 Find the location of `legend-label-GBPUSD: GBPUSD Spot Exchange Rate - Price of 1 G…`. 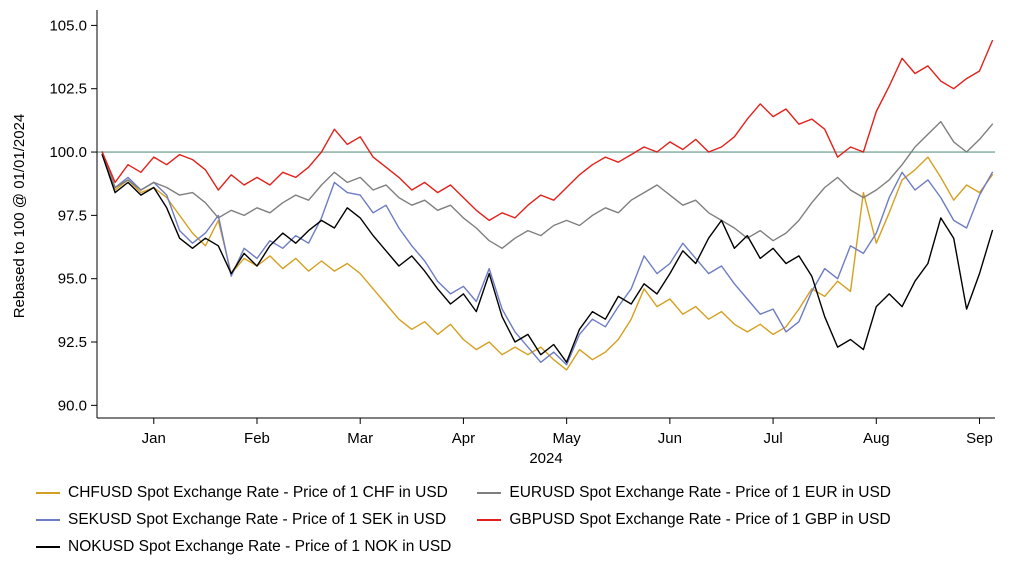

legend-label-GBPUSD: GBPUSD Spot Exchange Rate - Price of 1 G… is located at coordinates (700, 519).